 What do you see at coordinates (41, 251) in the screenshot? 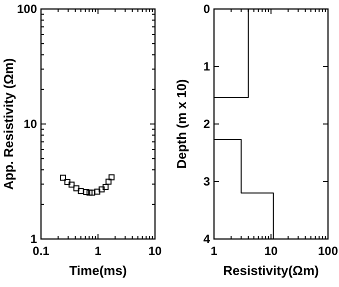
I see `x-tick-label: 0.1` at bounding box center [41, 251].